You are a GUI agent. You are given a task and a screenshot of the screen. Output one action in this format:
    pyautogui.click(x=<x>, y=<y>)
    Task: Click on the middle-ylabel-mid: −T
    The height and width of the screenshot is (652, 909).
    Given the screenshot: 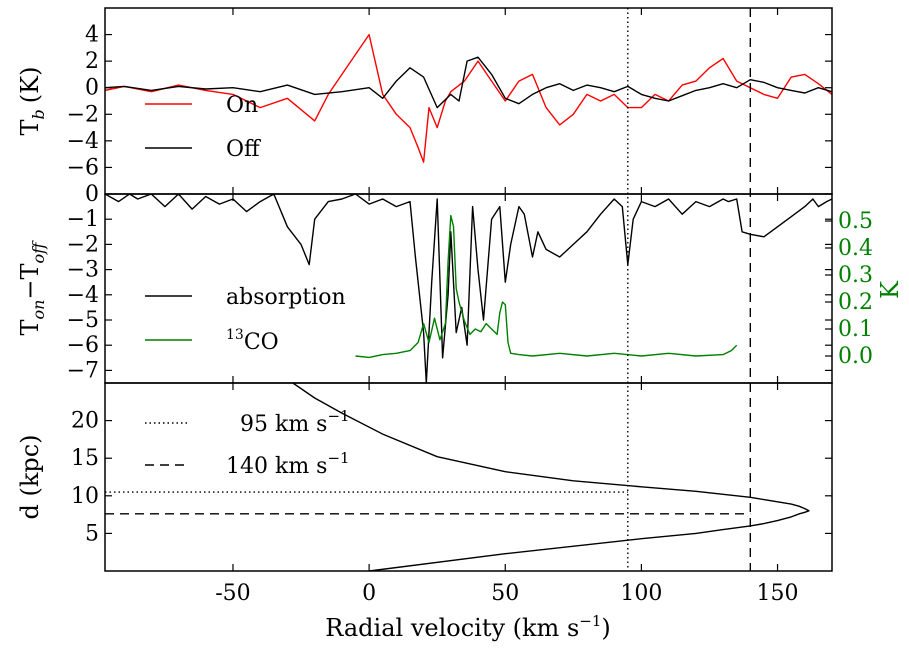 What is the action you would take?
    pyautogui.click(x=30, y=281)
    